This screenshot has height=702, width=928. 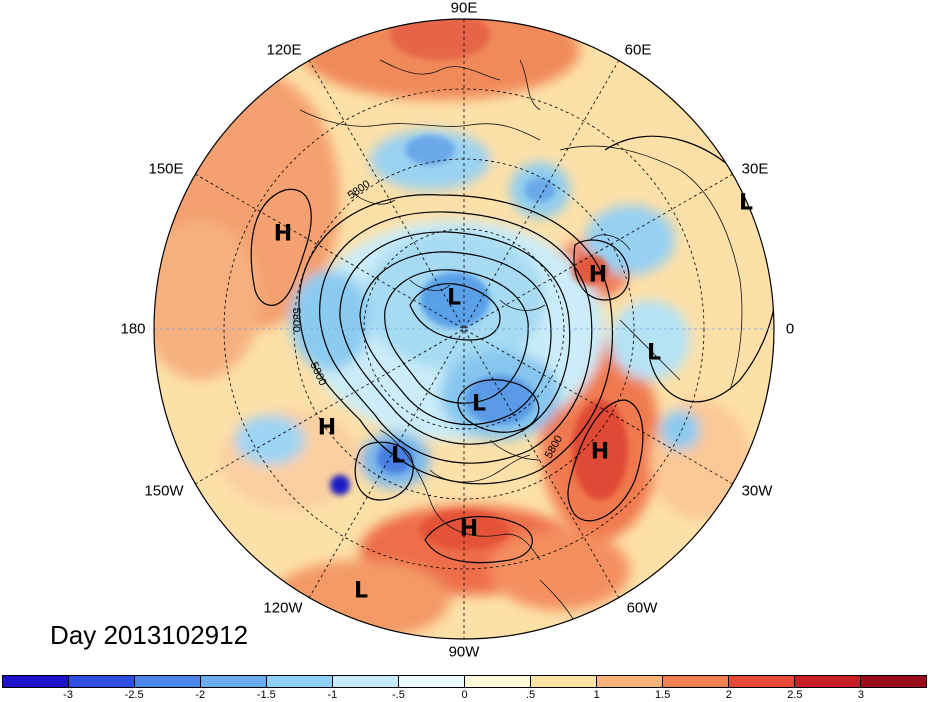 What do you see at coordinates (164, 491) in the screenshot?
I see `lon-label-150w: 150W` at bounding box center [164, 491].